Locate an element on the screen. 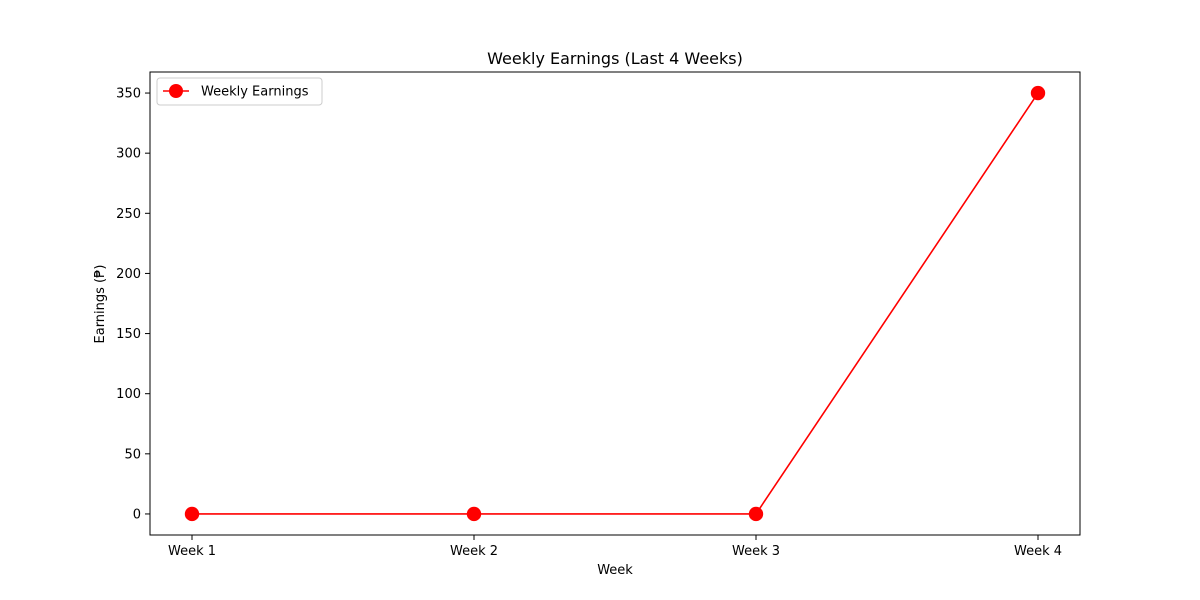 The height and width of the screenshot is (600, 1200). y-tick-label: 0 is located at coordinates (137, 514).